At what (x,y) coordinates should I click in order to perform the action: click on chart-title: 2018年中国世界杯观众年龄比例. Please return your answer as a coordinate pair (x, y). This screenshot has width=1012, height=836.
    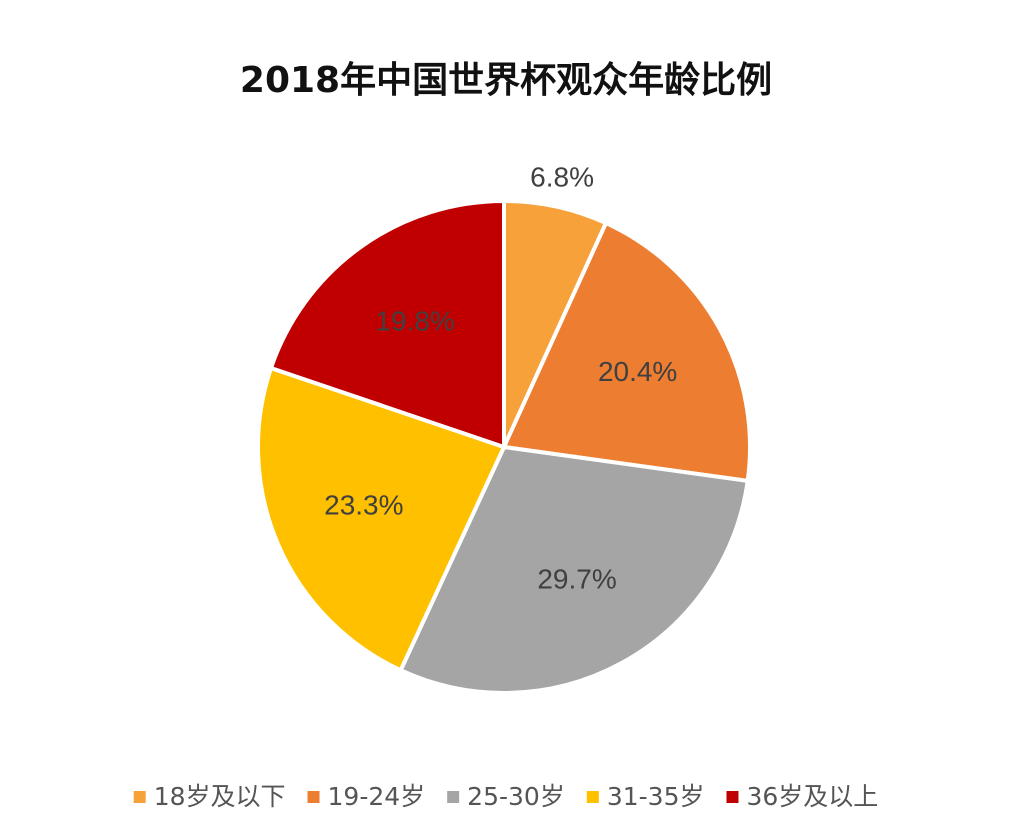
    Looking at the image, I should click on (506, 80).